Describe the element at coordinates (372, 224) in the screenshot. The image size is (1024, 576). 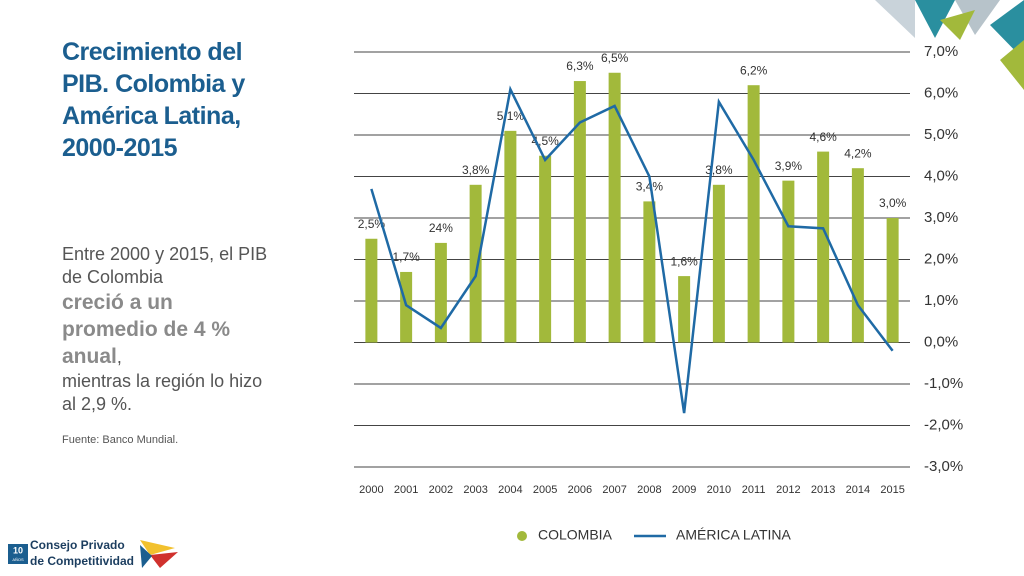
I see `data-label: 2,5%` at that location.